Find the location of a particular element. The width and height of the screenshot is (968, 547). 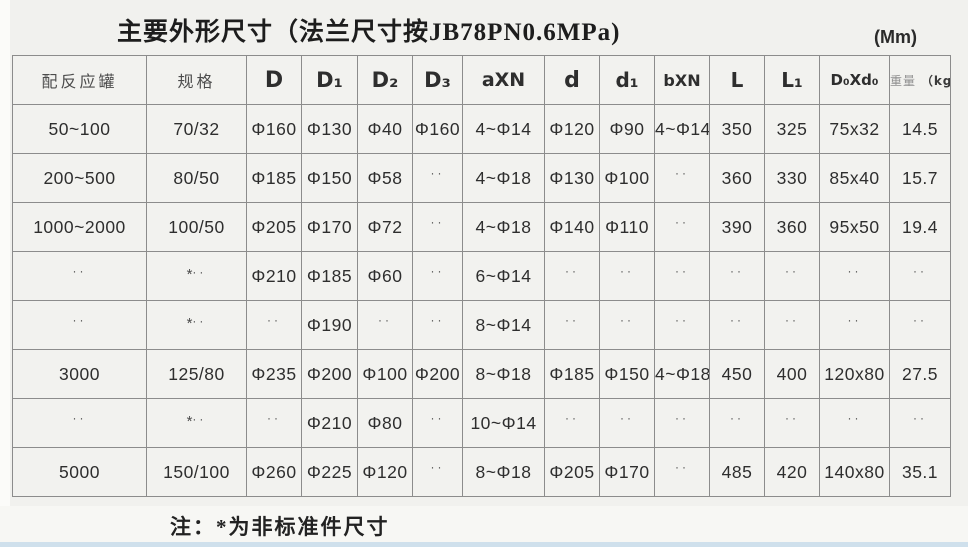

table-cell: Φ185 is located at coordinates (572, 374).